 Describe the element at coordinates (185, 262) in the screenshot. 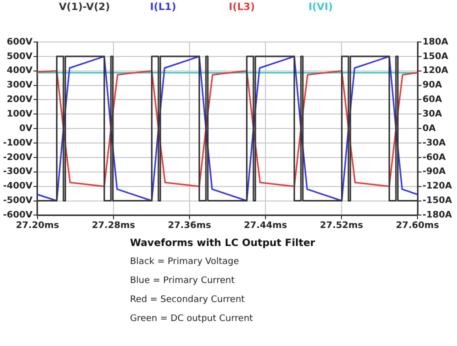

I see `text: Black = Primary Voltage` at that location.